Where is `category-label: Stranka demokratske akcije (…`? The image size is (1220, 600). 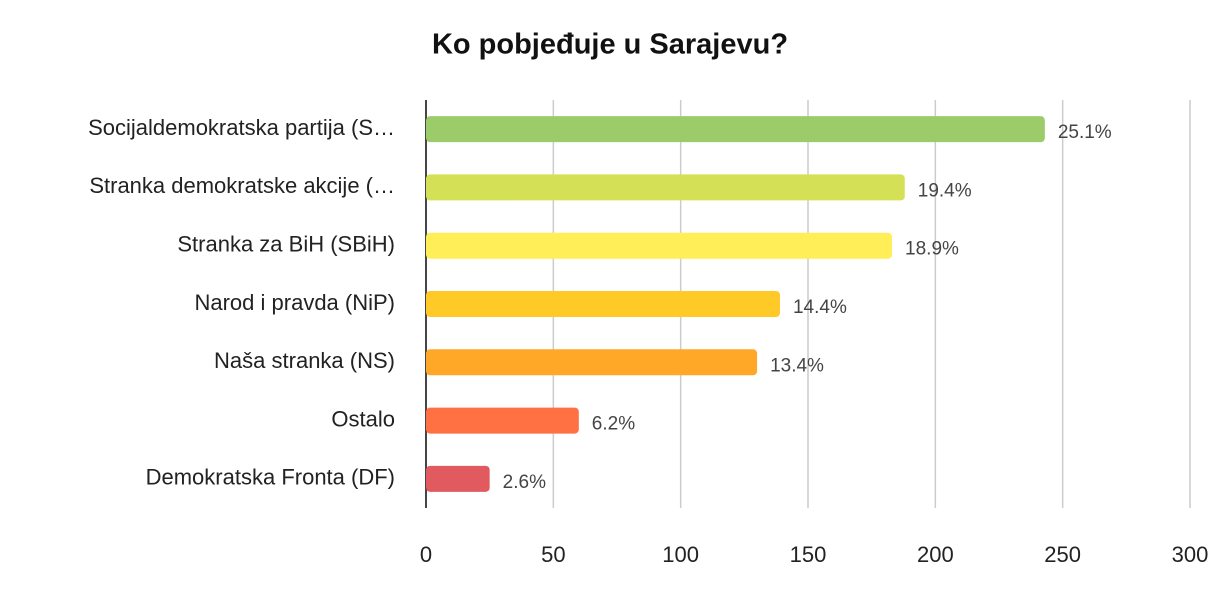
category-label: Stranka demokratske akcije (… is located at coordinates (242, 185).